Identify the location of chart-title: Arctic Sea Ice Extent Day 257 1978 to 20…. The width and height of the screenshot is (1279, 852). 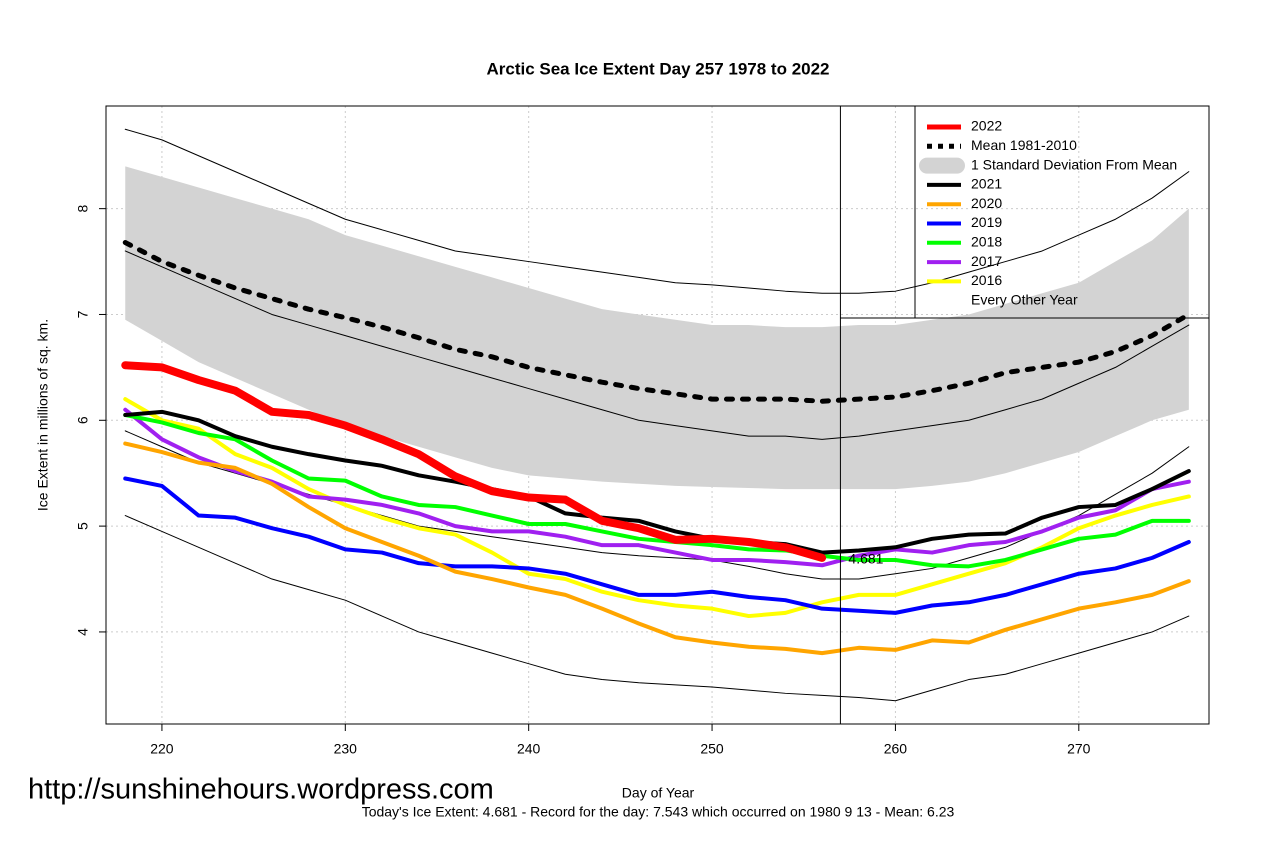
(657, 68).